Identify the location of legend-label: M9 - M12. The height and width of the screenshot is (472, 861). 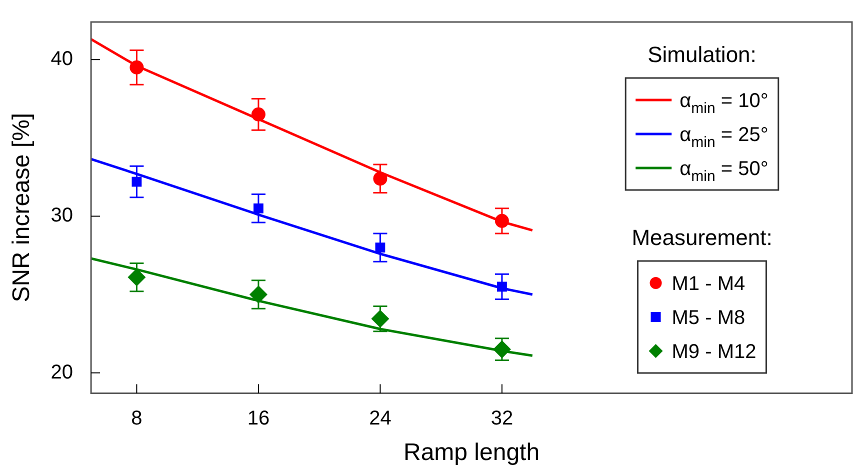
(714, 352).